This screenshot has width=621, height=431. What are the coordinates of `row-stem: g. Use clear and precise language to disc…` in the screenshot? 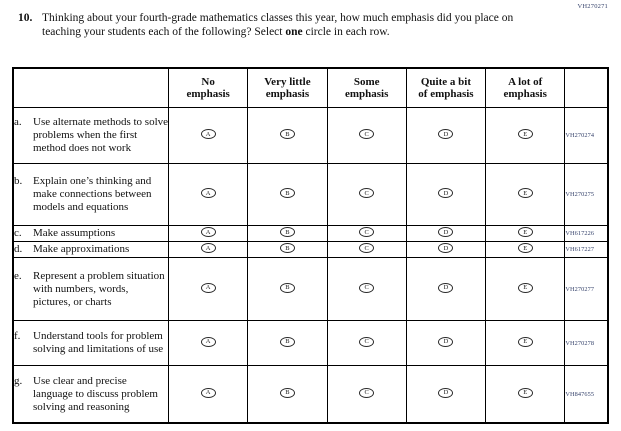 It's located at (91, 394).